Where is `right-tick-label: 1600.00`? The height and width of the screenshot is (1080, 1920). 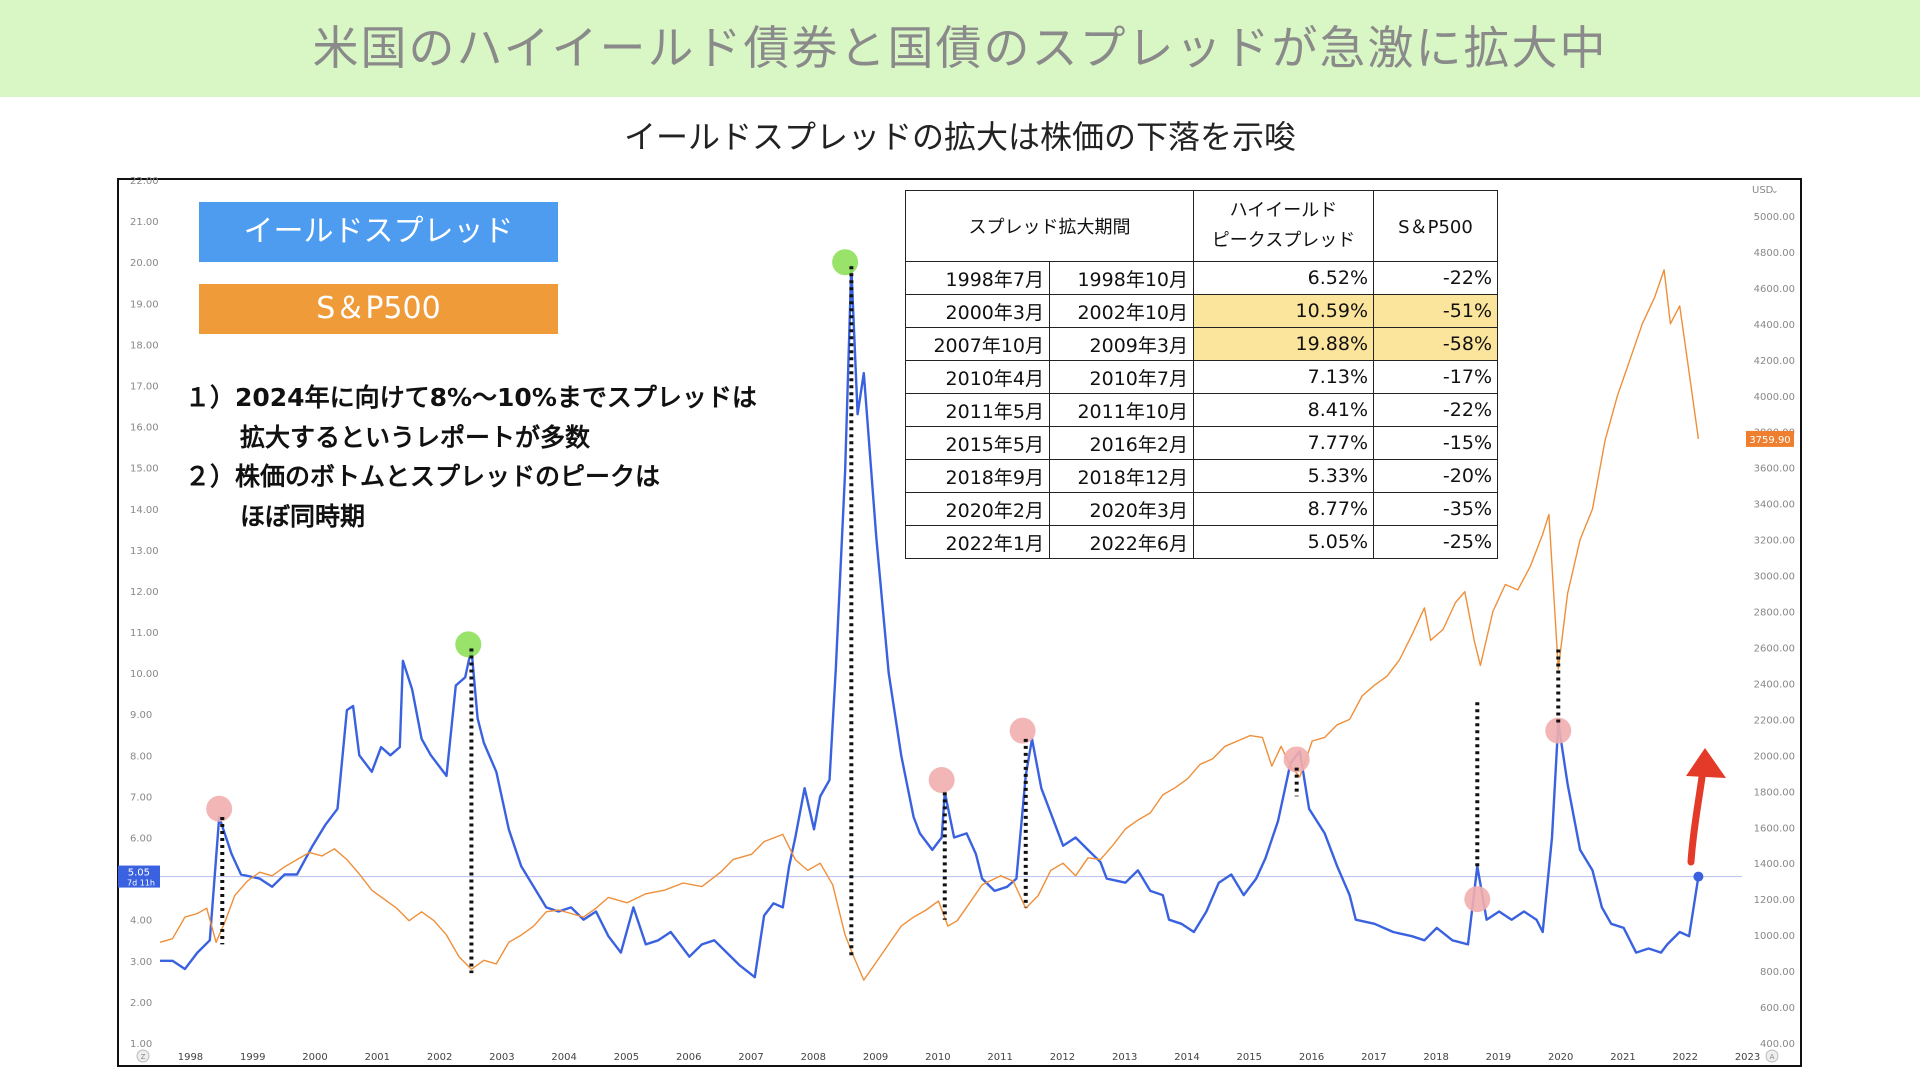
right-tick-label: 1600.00 is located at coordinates (1774, 828).